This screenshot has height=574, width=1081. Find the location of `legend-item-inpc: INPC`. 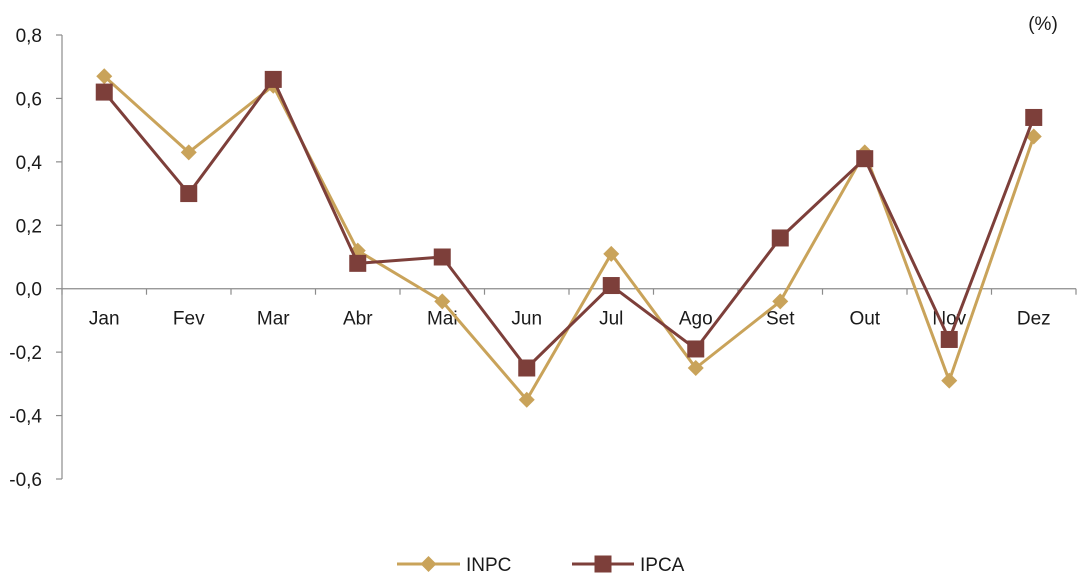

legend-item-inpc: INPC is located at coordinates (454, 564).